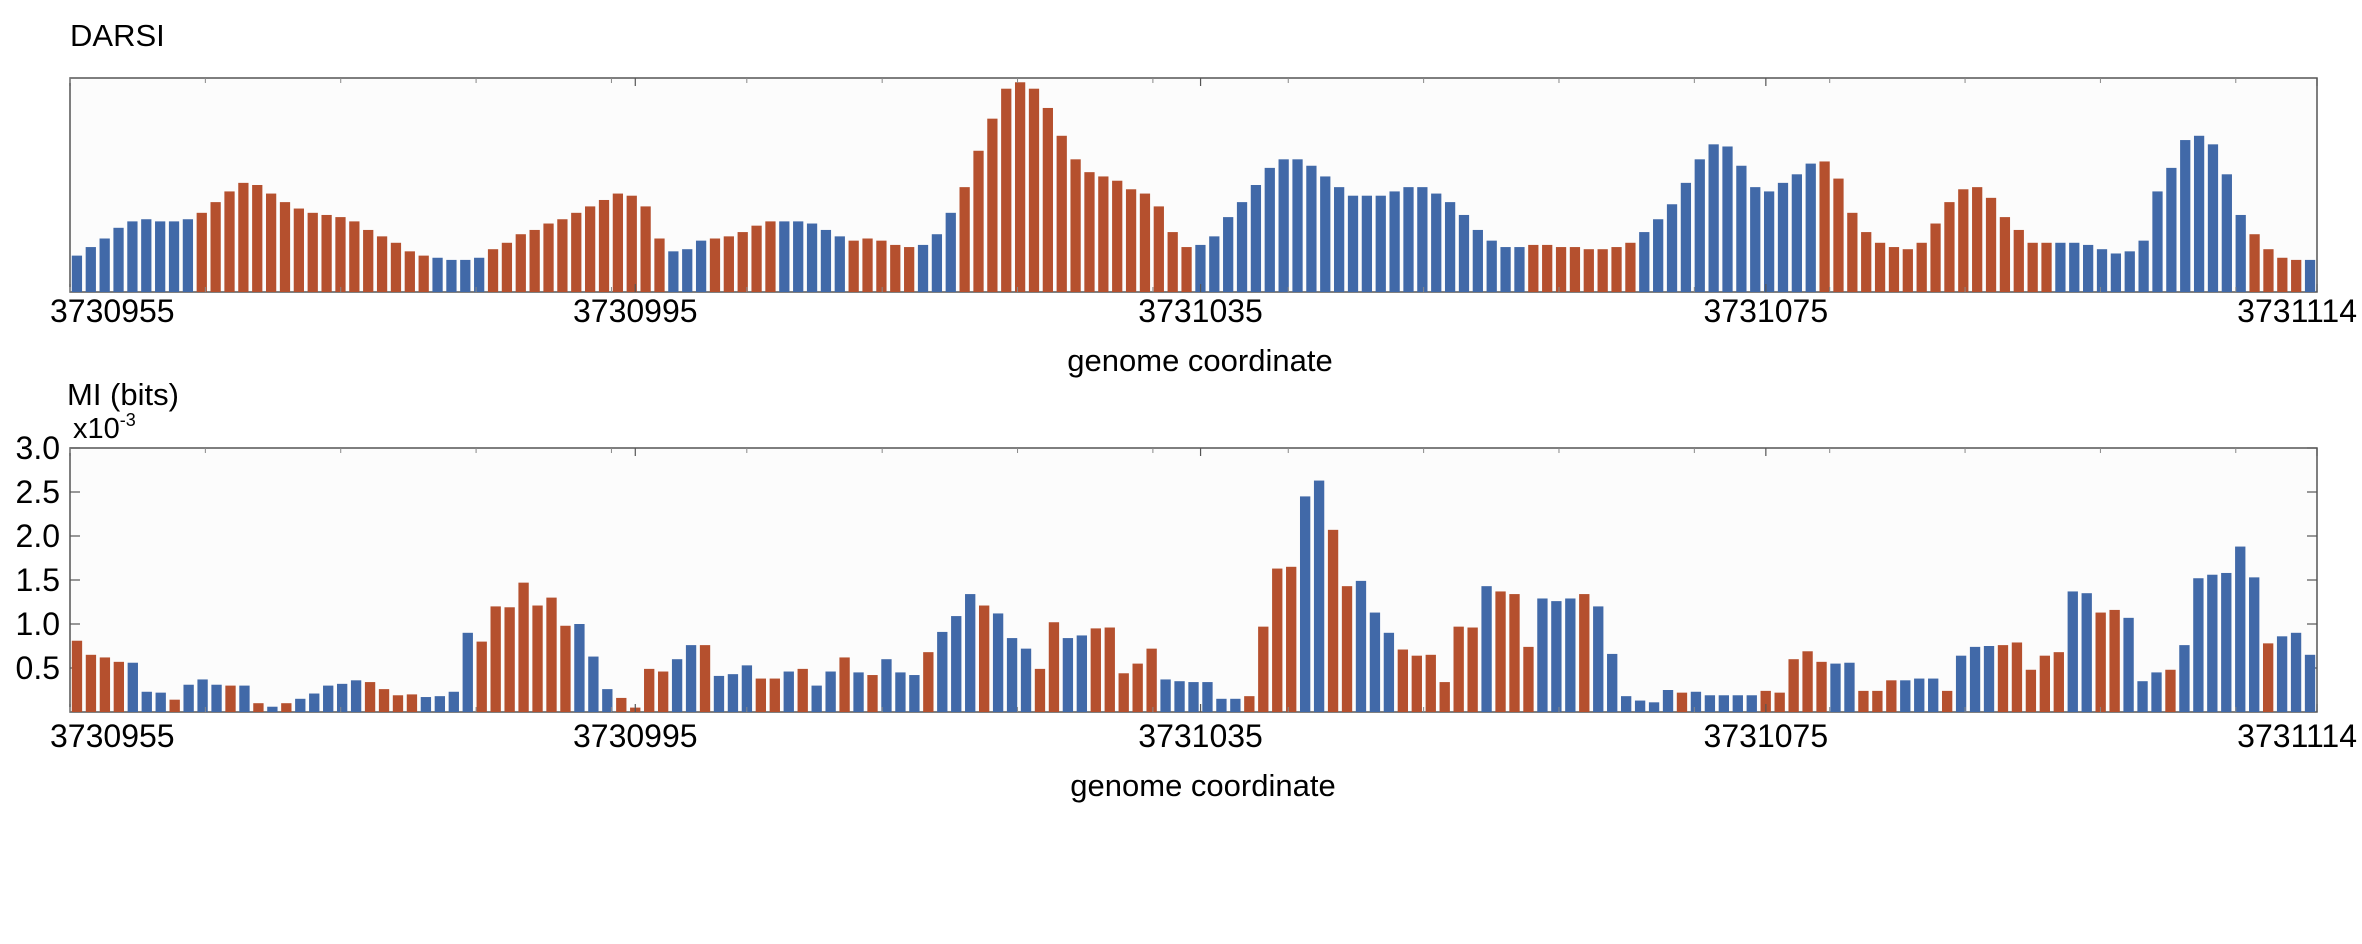  Describe the element at coordinates (1766, 311) in the screenshot. I see `darsi-x-tick-label: 3731075` at that location.